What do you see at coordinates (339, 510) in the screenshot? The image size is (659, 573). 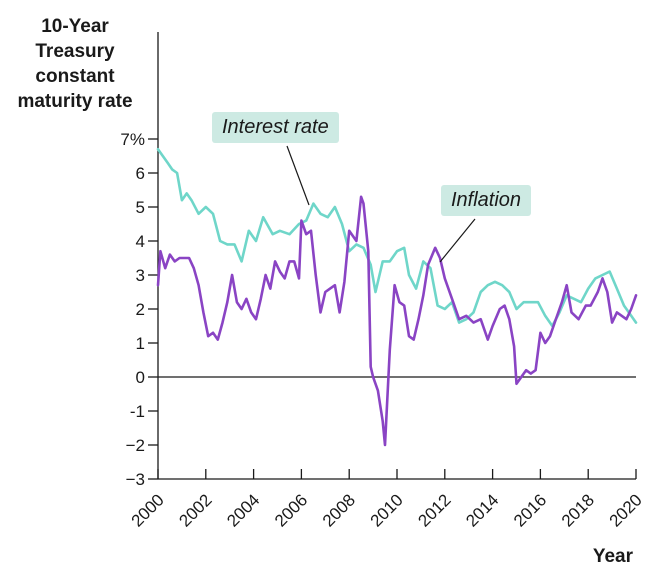 I see `x-tick-label: 2008` at bounding box center [339, 510].